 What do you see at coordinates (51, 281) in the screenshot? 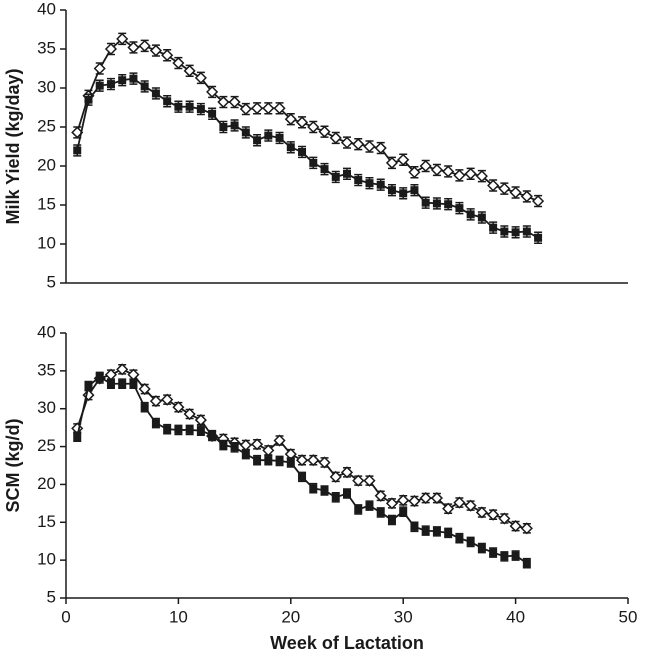
I see `y-tick-label: 5` at bounding box center [51, 281].